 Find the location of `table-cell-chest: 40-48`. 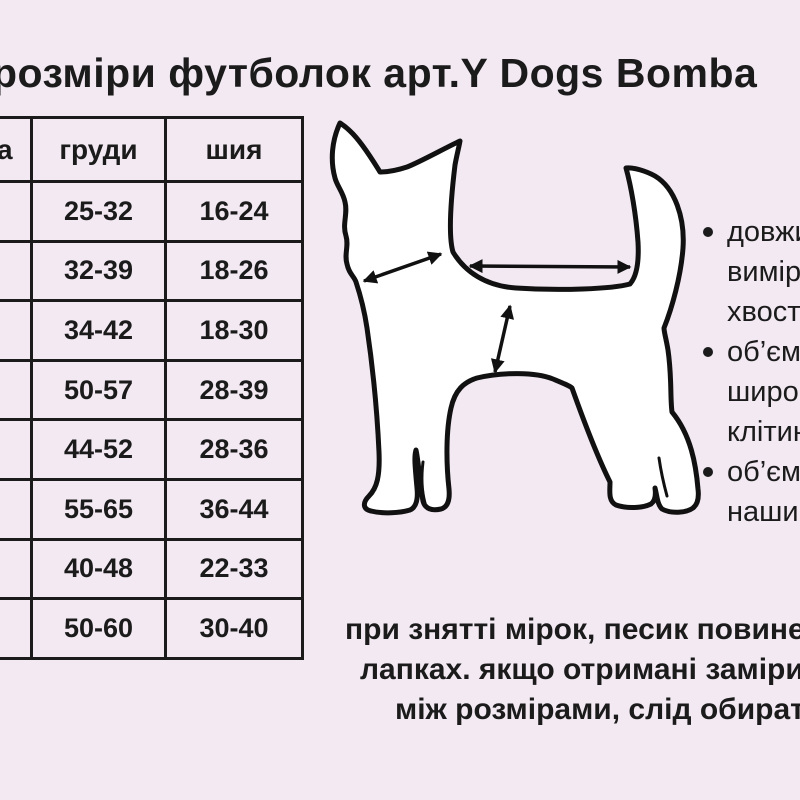

table-cell-chest: 40-48 is located at coordinates (100, 570).